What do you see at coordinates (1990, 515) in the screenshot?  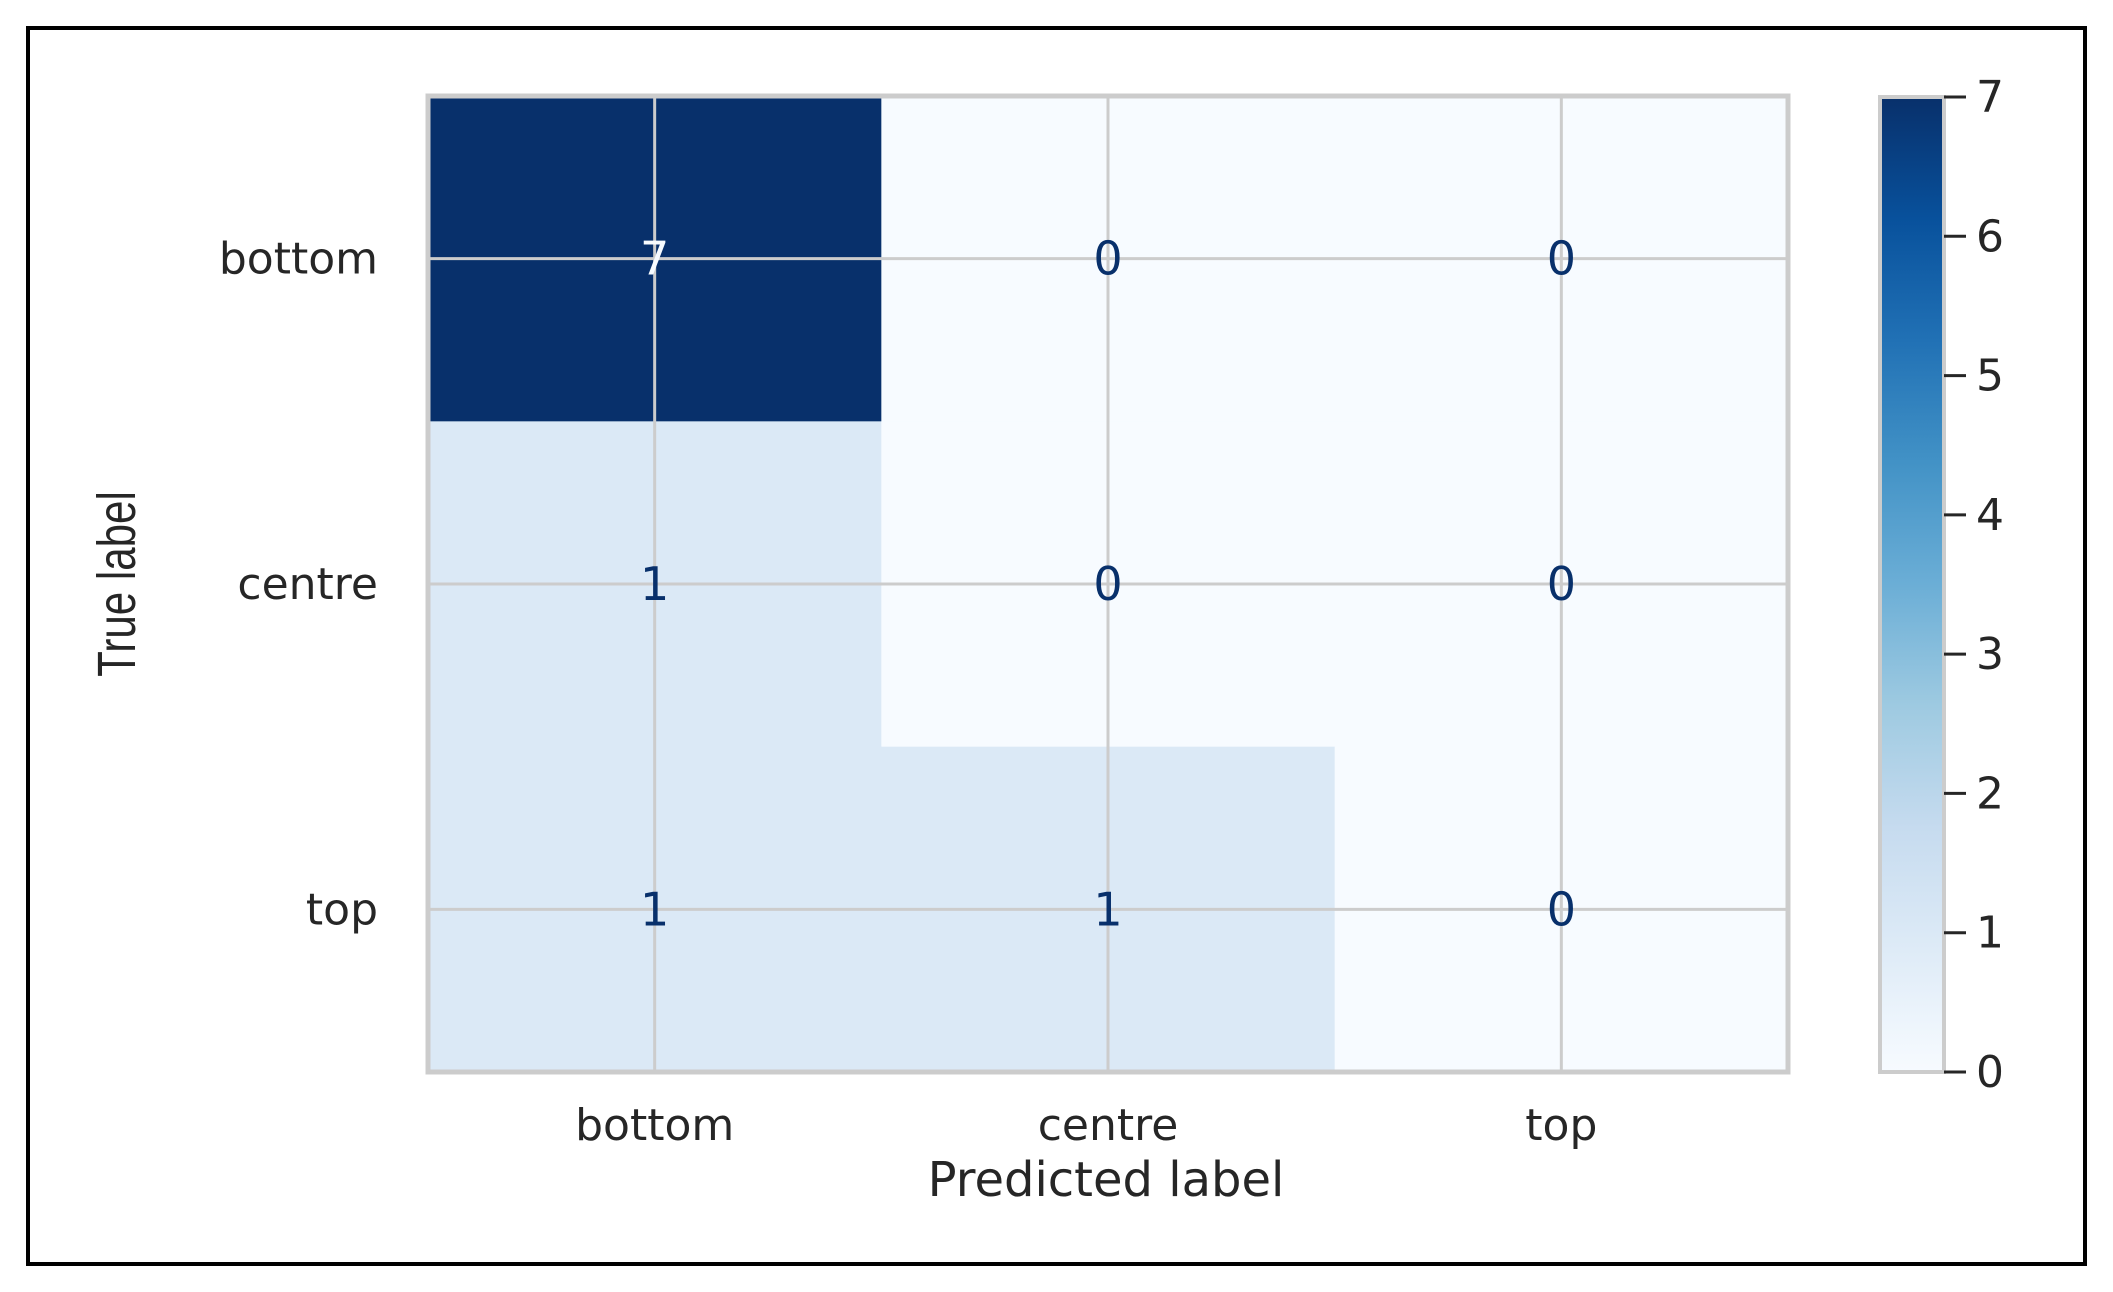 I see `colorbar-tick-label: 4` at bounding box center [1990, 515].